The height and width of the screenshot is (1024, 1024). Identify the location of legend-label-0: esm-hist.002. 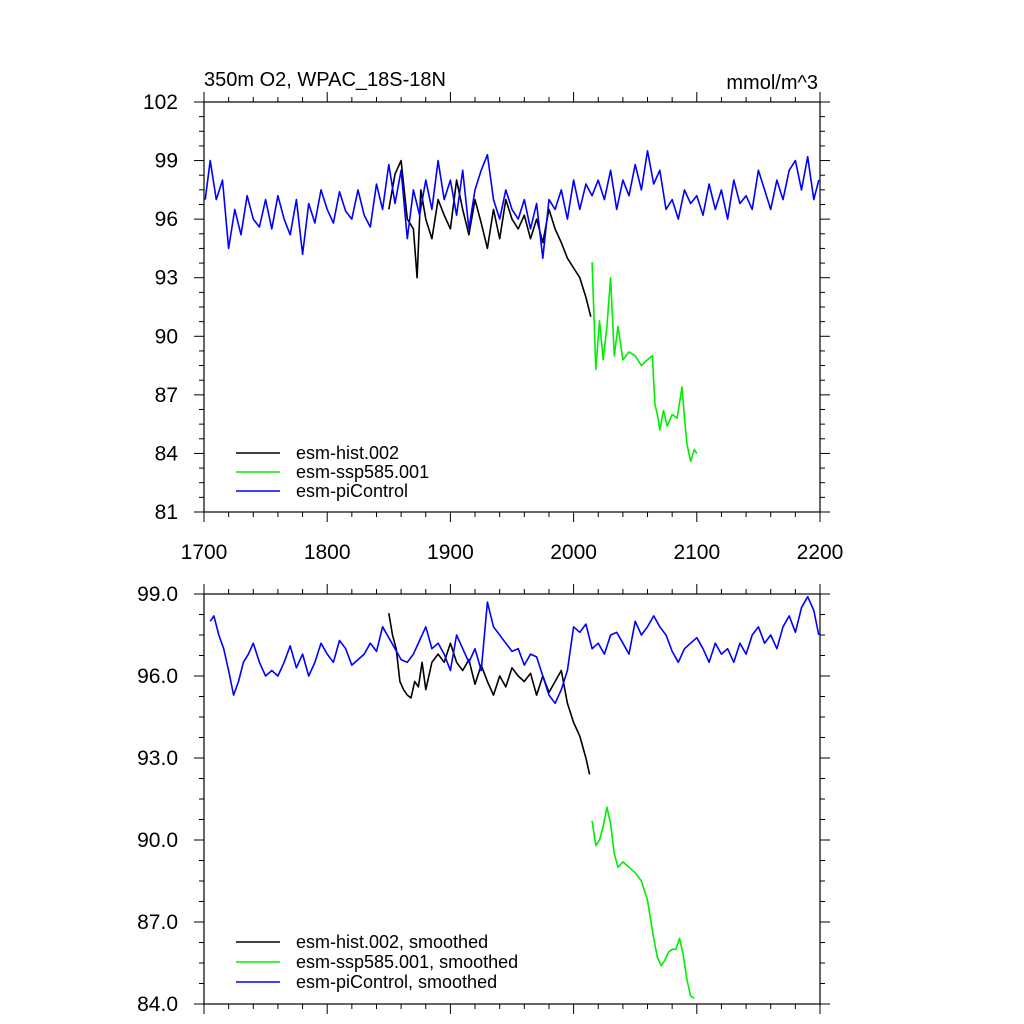
(347, 453).